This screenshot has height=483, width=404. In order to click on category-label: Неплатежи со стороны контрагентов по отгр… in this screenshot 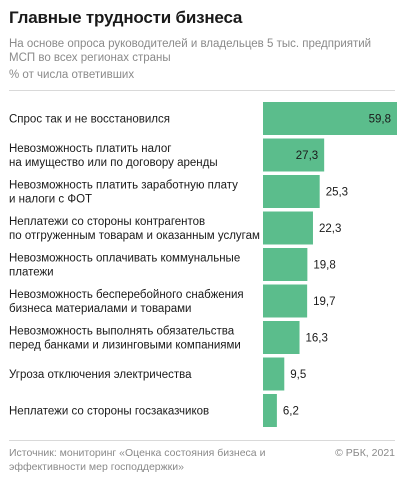, I will do `click(134, 229)`.